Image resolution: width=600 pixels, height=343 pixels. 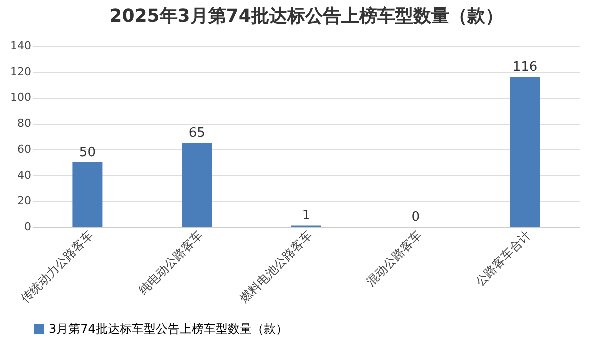 What do you see at coordinates (25, 149) in the screenshot?
I see `y-tick-label: 60` at bounding box center [25, 149].